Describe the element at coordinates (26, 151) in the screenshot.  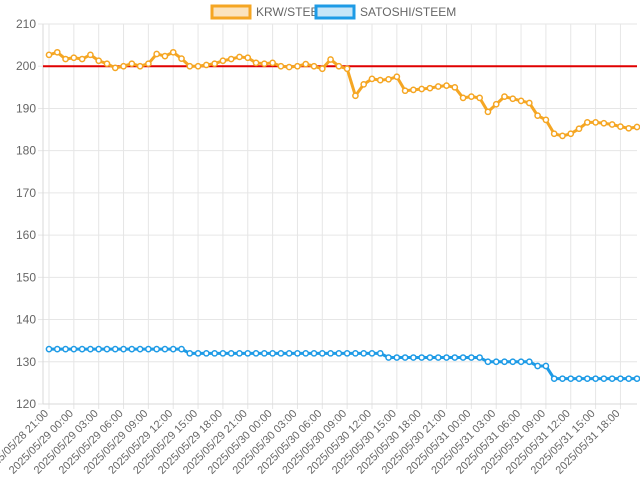
I see `y-tick-label: 180` at that location.